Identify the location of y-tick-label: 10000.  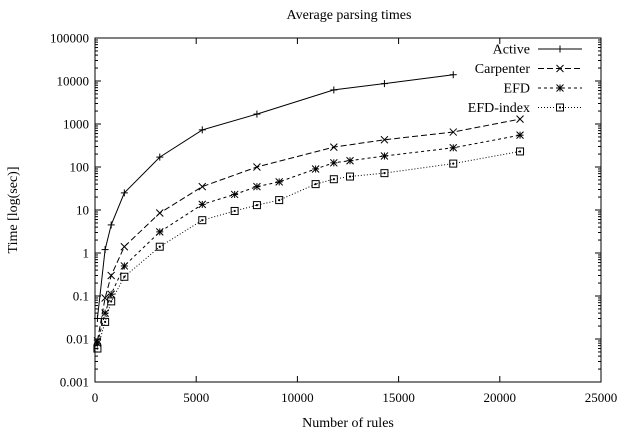
(73, 81).